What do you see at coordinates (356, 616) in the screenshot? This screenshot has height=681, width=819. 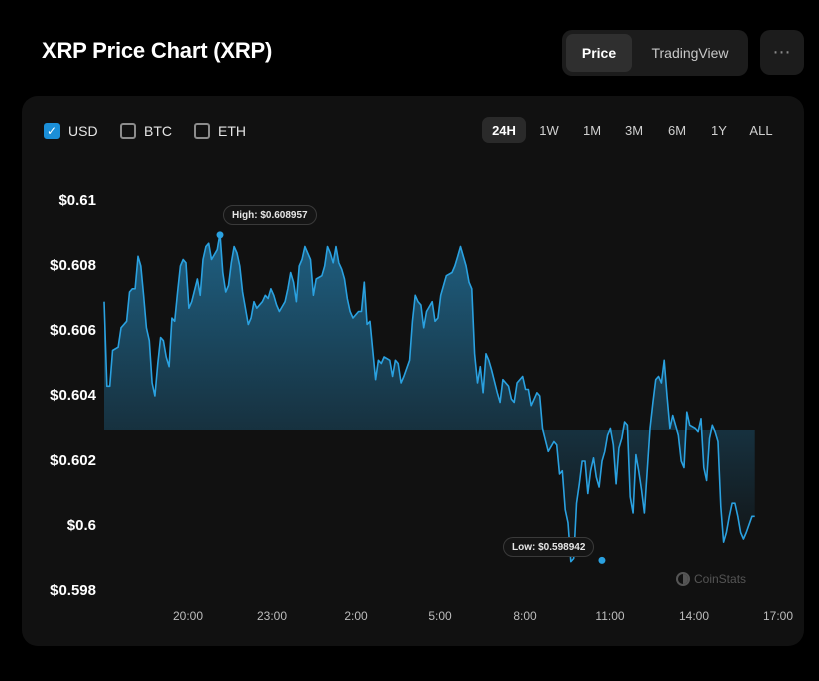 I see `x-tick-label: 2:00` at bounding box center [356, 616].